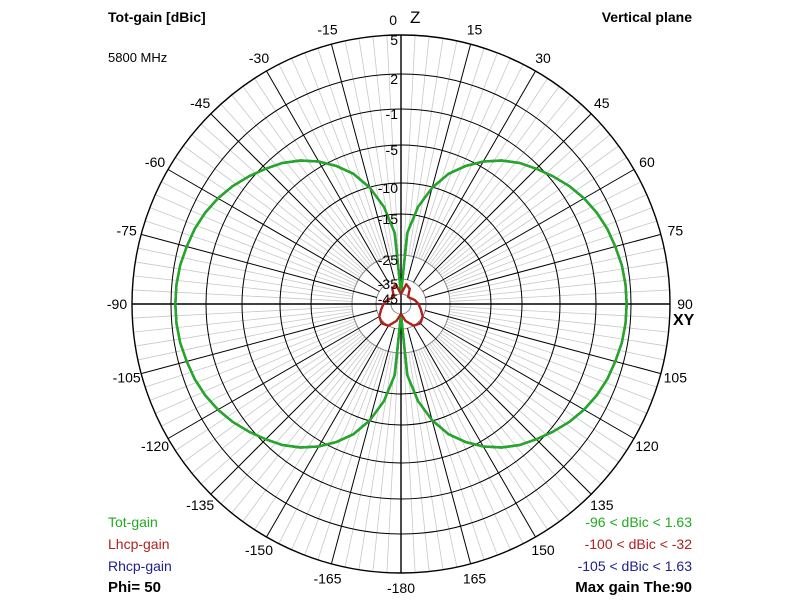  I want to click on series-tot-gain-left, so click(288, 304).